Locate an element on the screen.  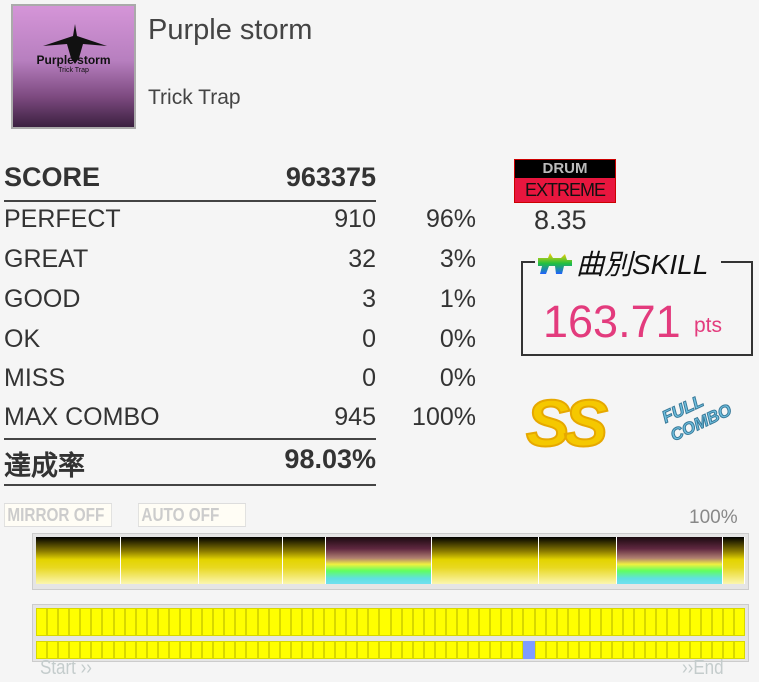
difficulty-badge: DRUM EXTREME is located at coordinates (565, 181).